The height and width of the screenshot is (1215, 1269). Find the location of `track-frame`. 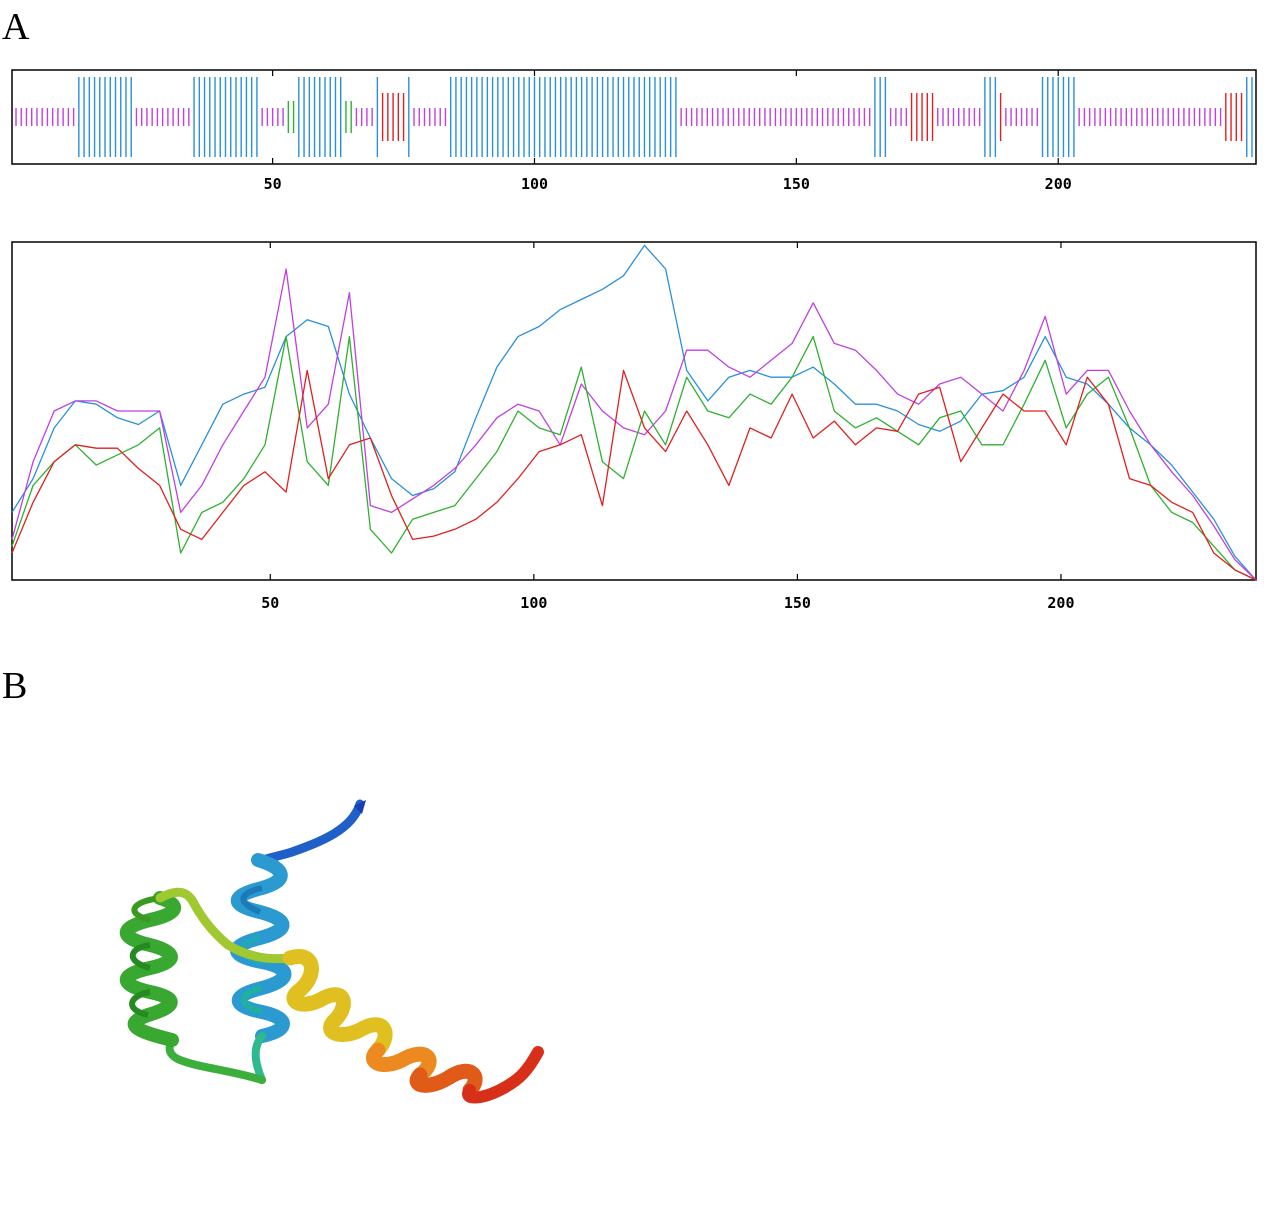

track-frame is located at coordinates (634, 117).